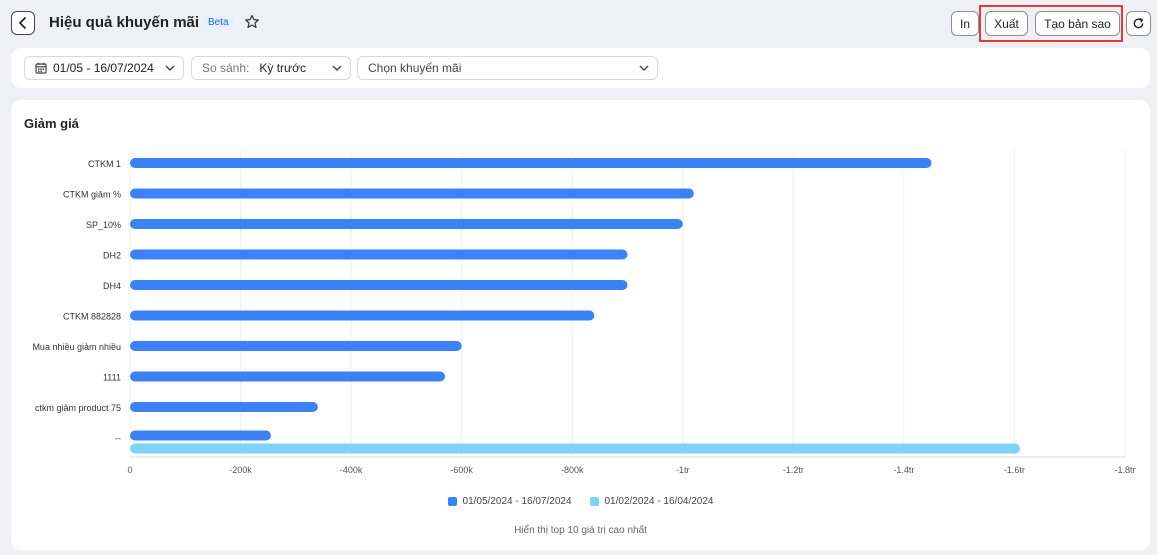 Image resolution: width=1157 pixels, height=555 pixels. Describe the element at coordinates (1006, 23) in the screenshot. I see `export-button: Xuất` at that location.